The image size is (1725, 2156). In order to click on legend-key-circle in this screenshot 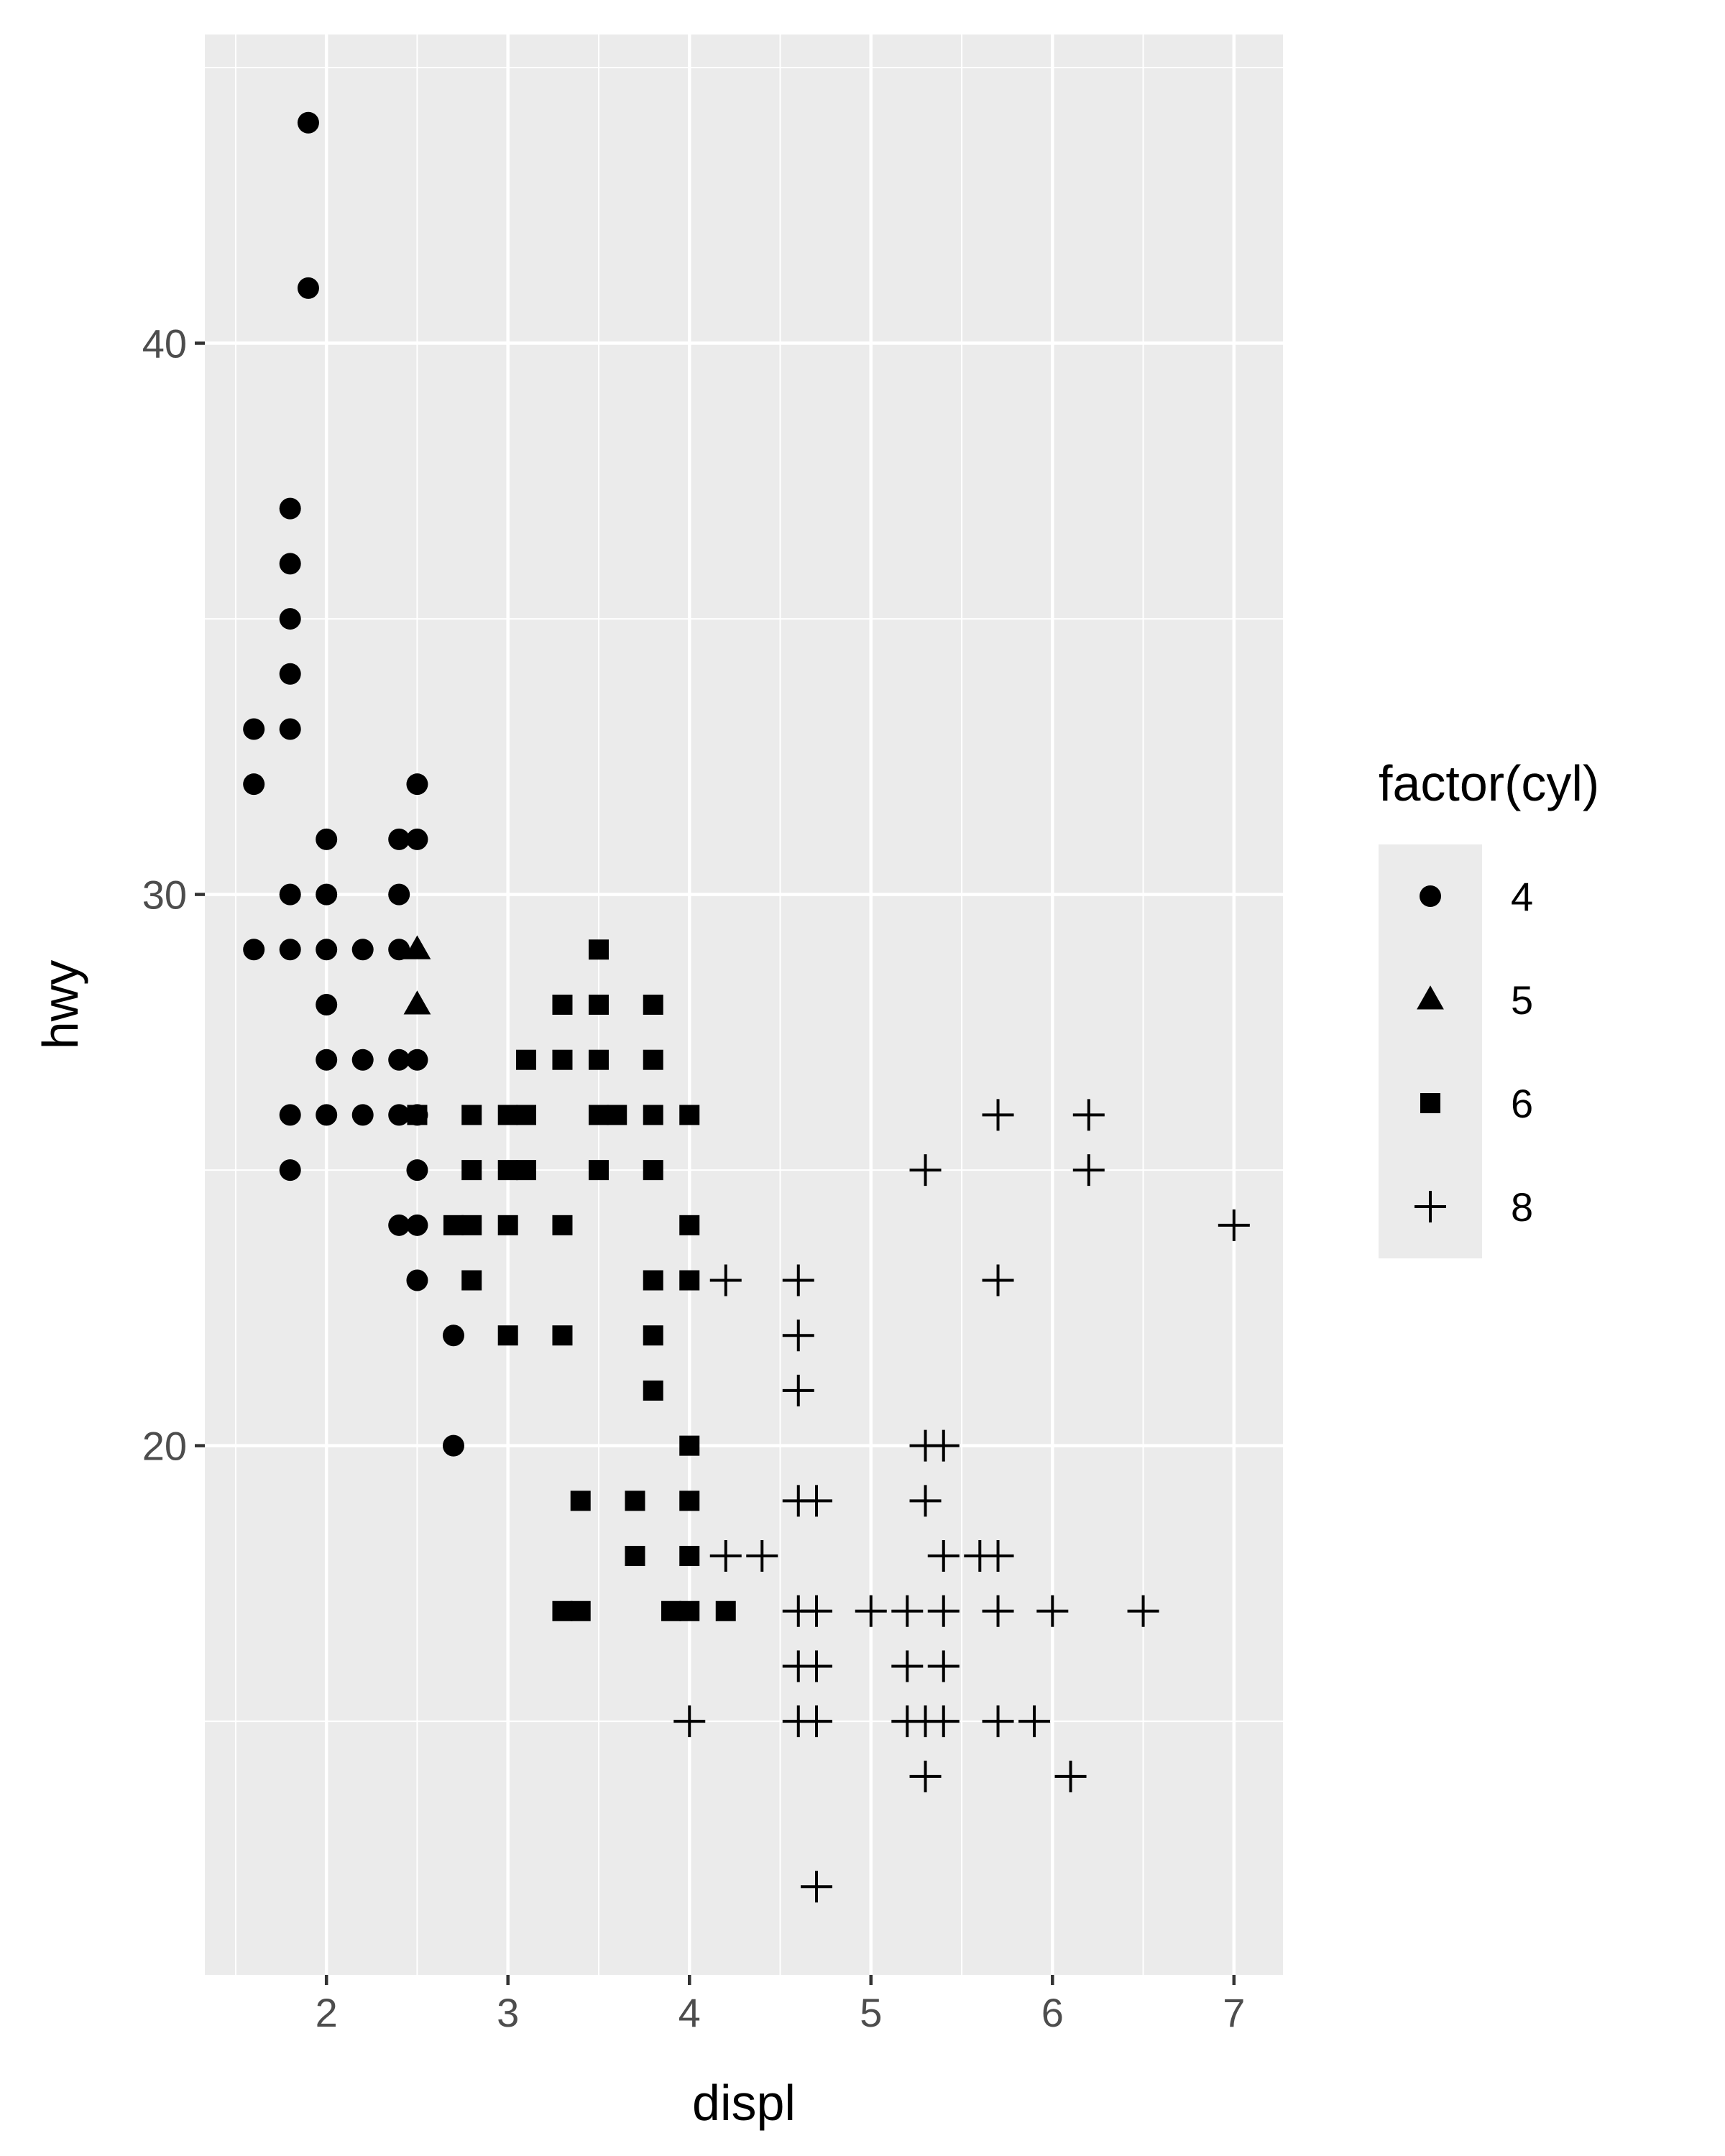, I will do `click(1430, 896)`.